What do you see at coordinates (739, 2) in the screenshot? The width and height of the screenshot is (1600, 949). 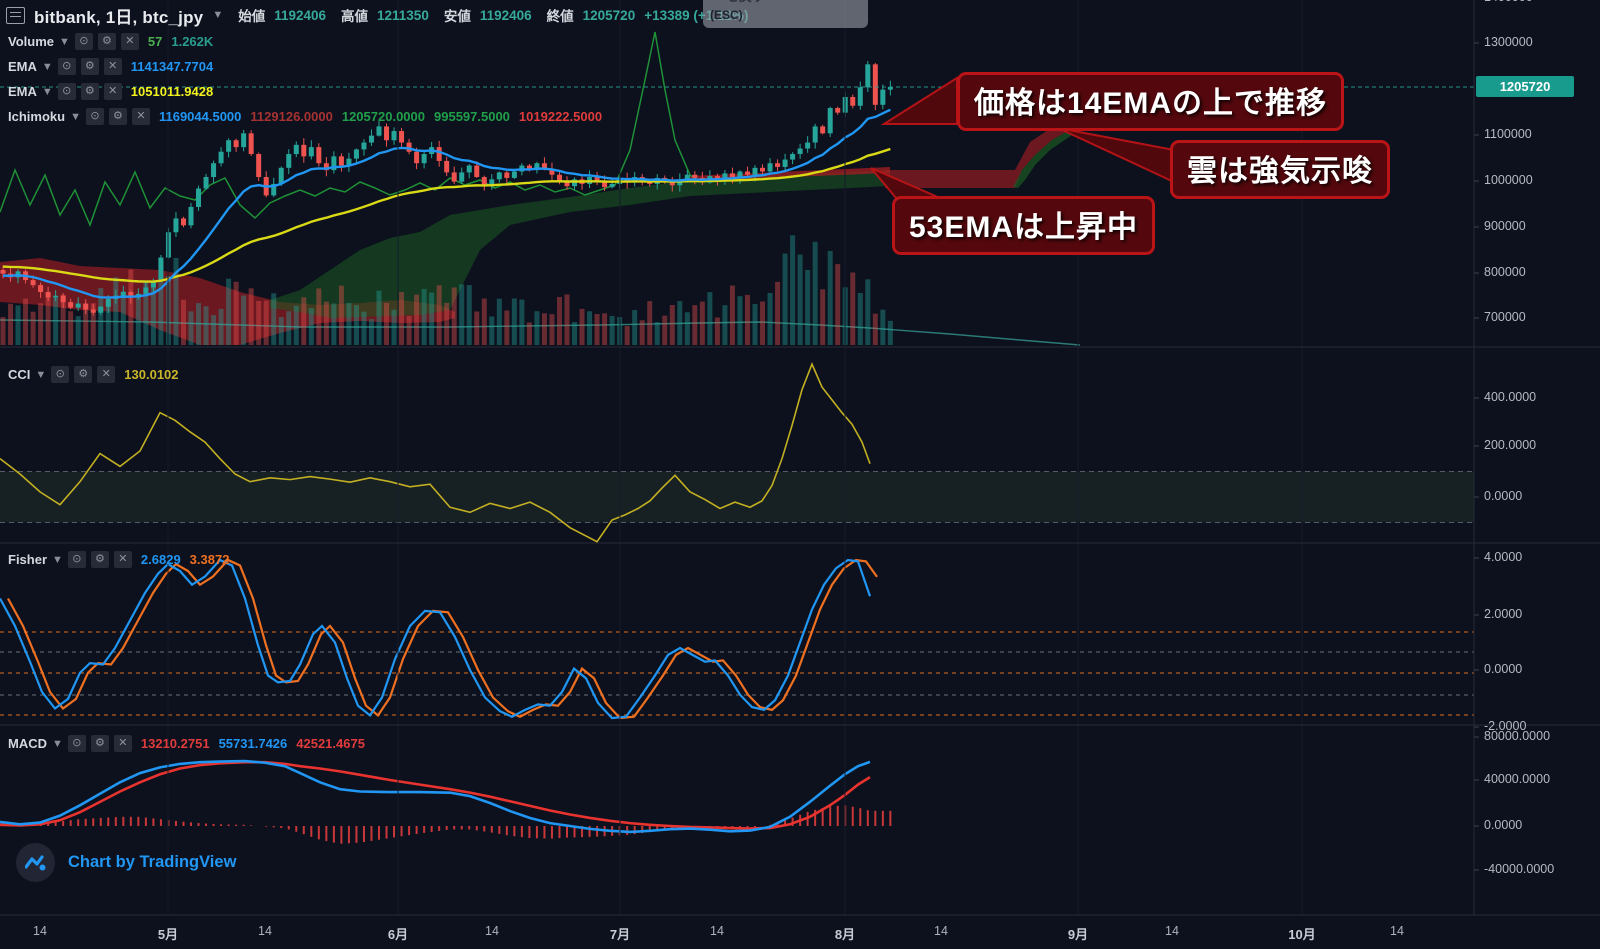 I see `tooltip-clipped-text: ーを戻す` at bounding box center [739, 2].